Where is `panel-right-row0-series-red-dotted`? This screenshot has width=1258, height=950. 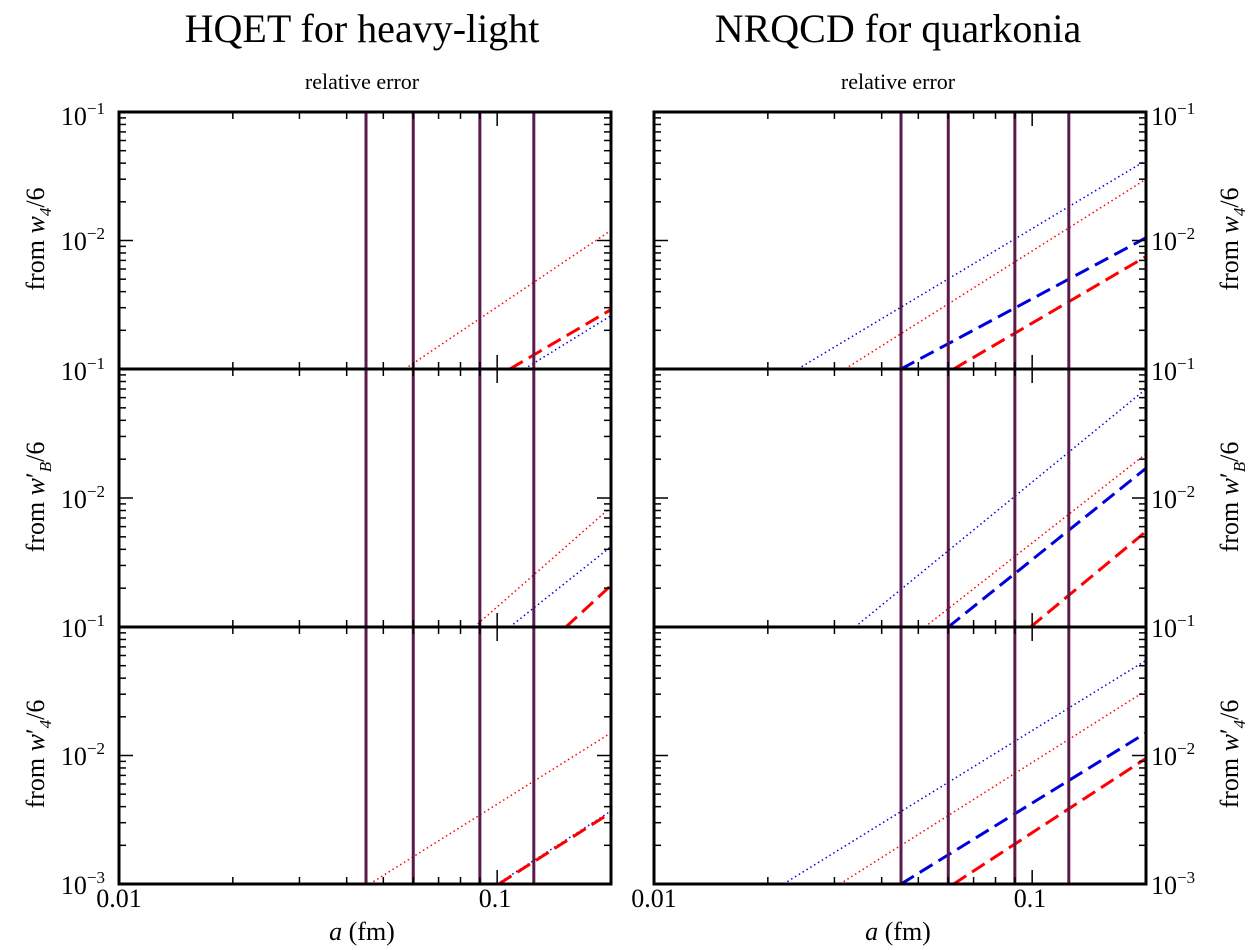
panel-right-row0-series-red-dotted is located at coordinates (995, 273).